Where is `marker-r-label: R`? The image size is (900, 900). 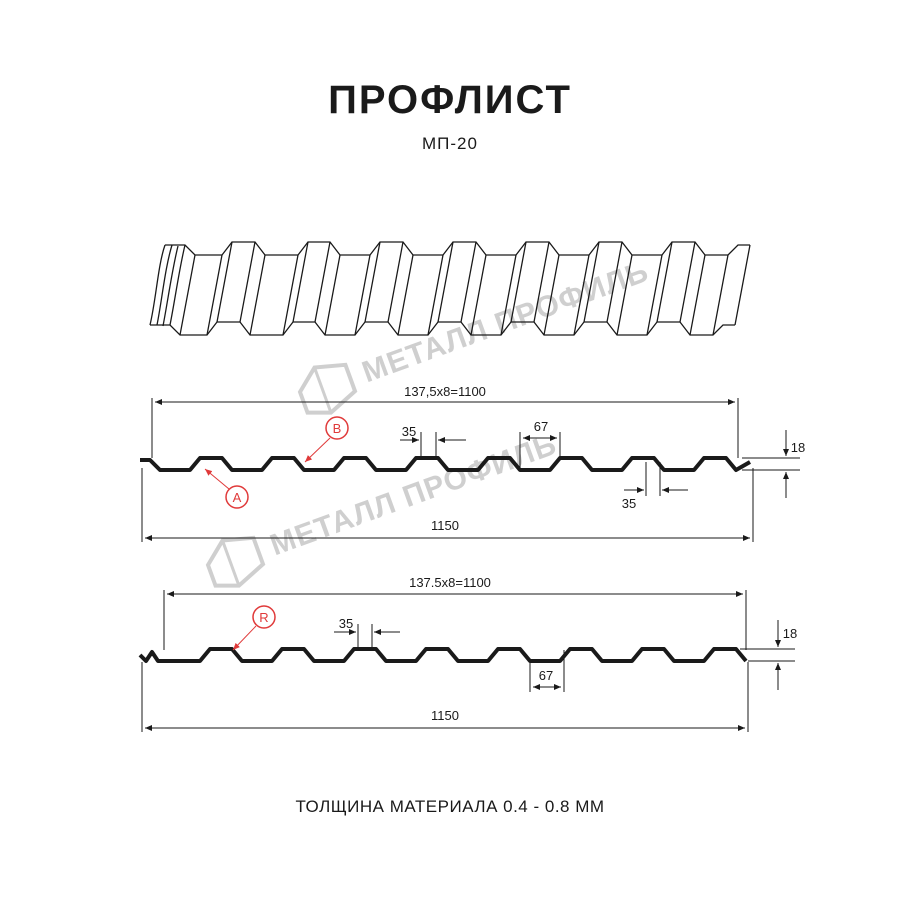
marker-r-label: R is located at coordinates (263, 617).